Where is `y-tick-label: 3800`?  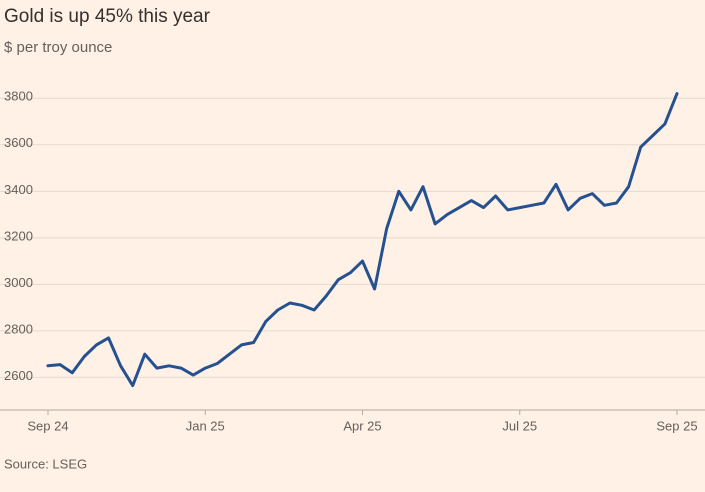 y-tick-label: 3800 is located at coordinates (18, 96).